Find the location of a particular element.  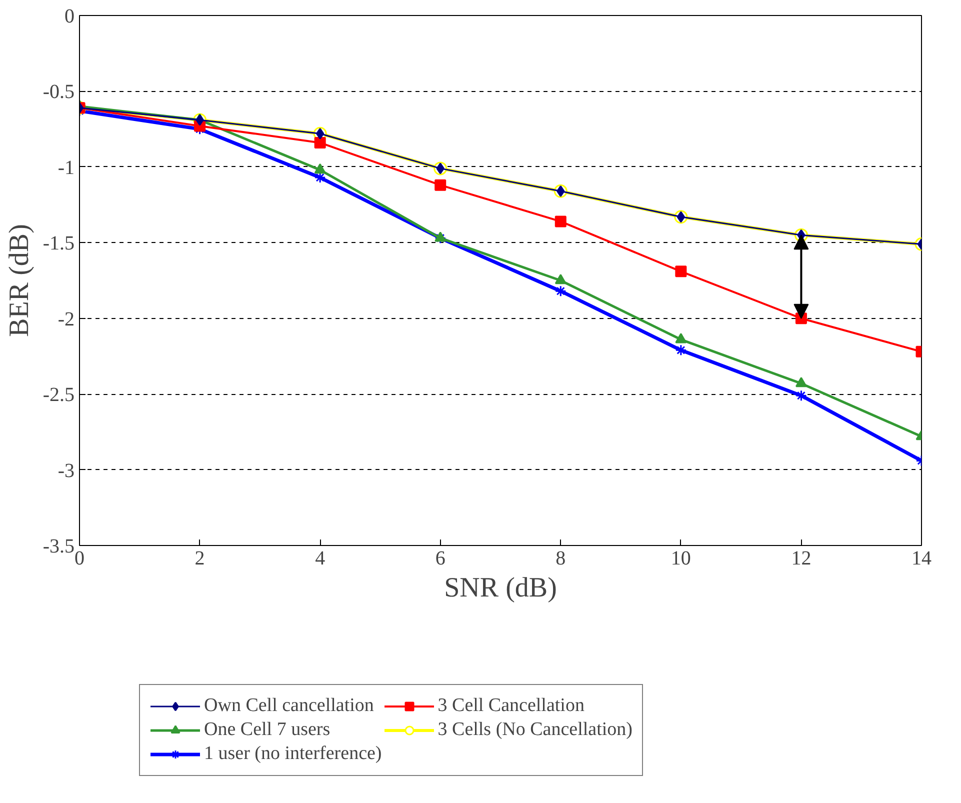

x-tick-label: 8 is located at coordinates (561, 559).